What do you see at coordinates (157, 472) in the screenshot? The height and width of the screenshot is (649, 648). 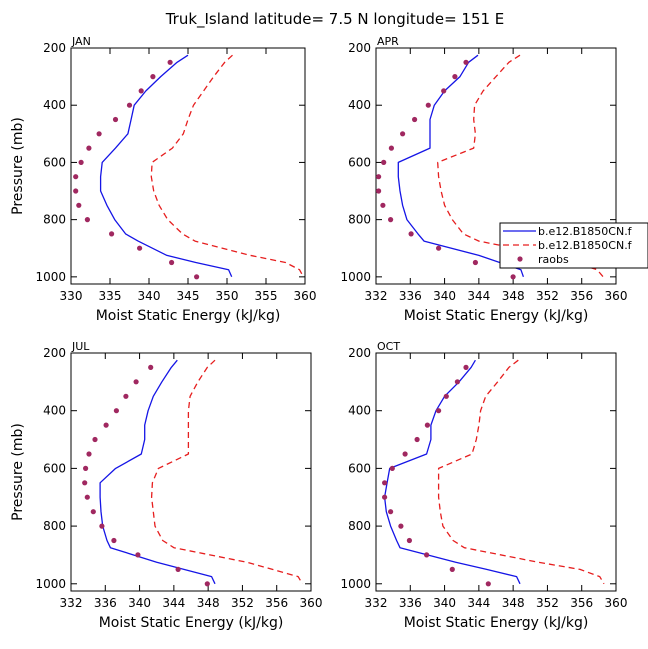 I see `series-line-solid` at bounding box center [157, 472].